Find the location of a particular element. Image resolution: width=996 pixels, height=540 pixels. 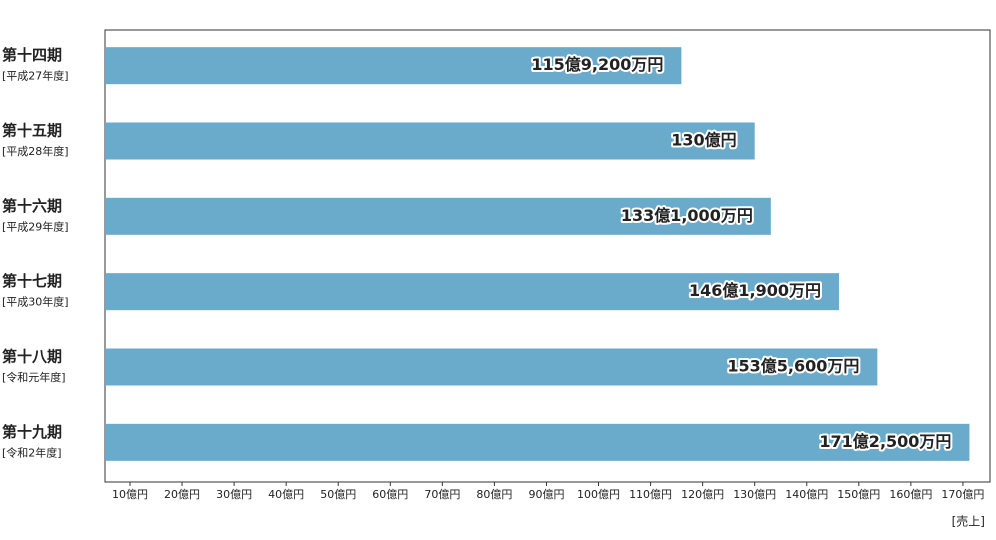

value-label: 115億9,200万円 is located at coordinates (597, 64).